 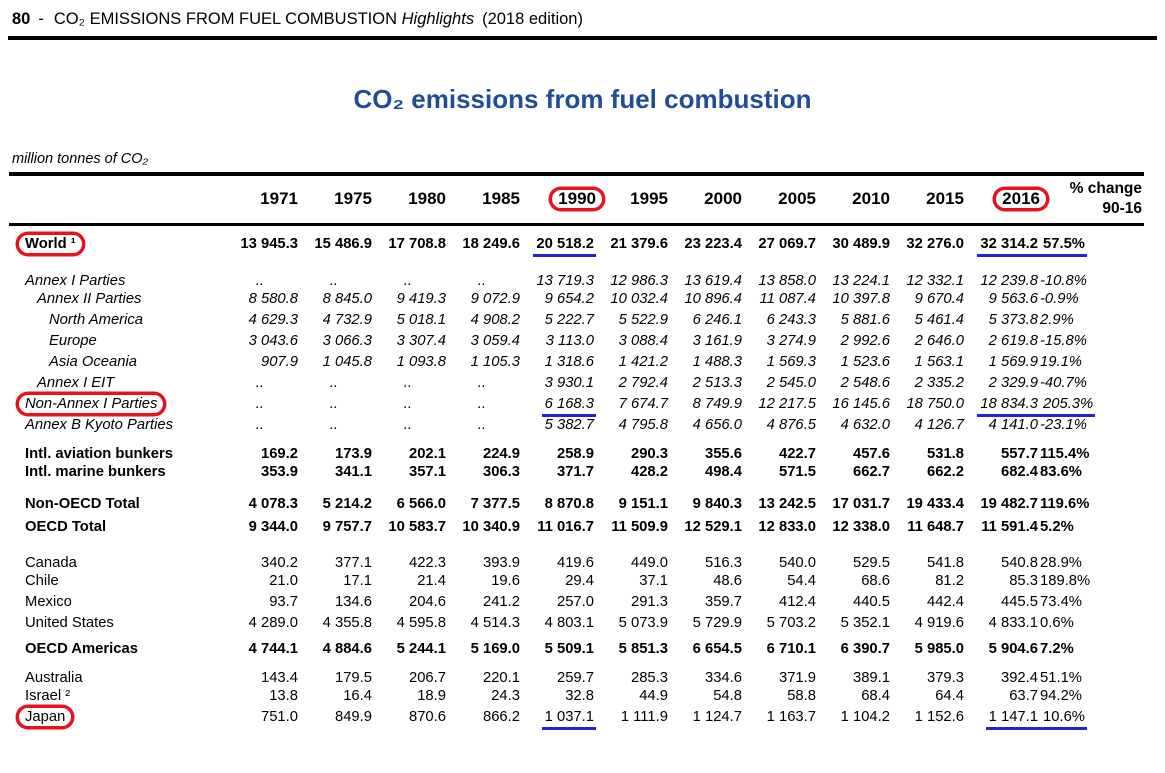 What do you see at coordinates (575, 562) in the screenshot?
I see `value-cell-1990: 419.6` at bounding box center [575, 562].